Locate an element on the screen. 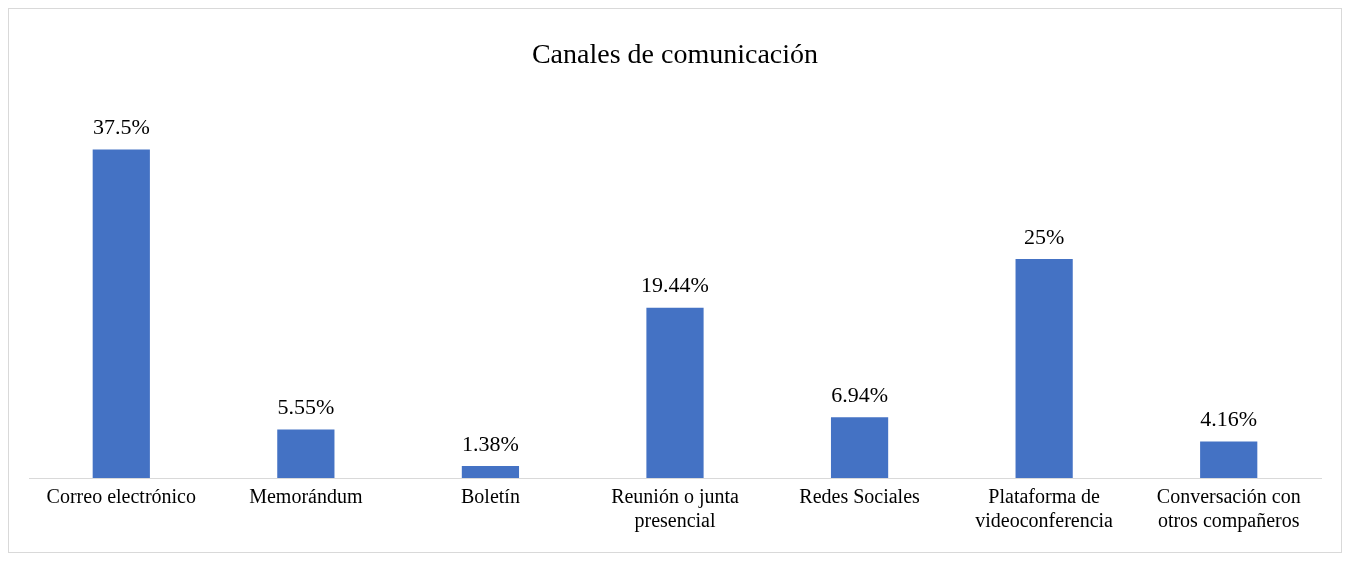 This screenshot has height=561, width=1350. data-label: 25% is located at coordinates (1044, 236).